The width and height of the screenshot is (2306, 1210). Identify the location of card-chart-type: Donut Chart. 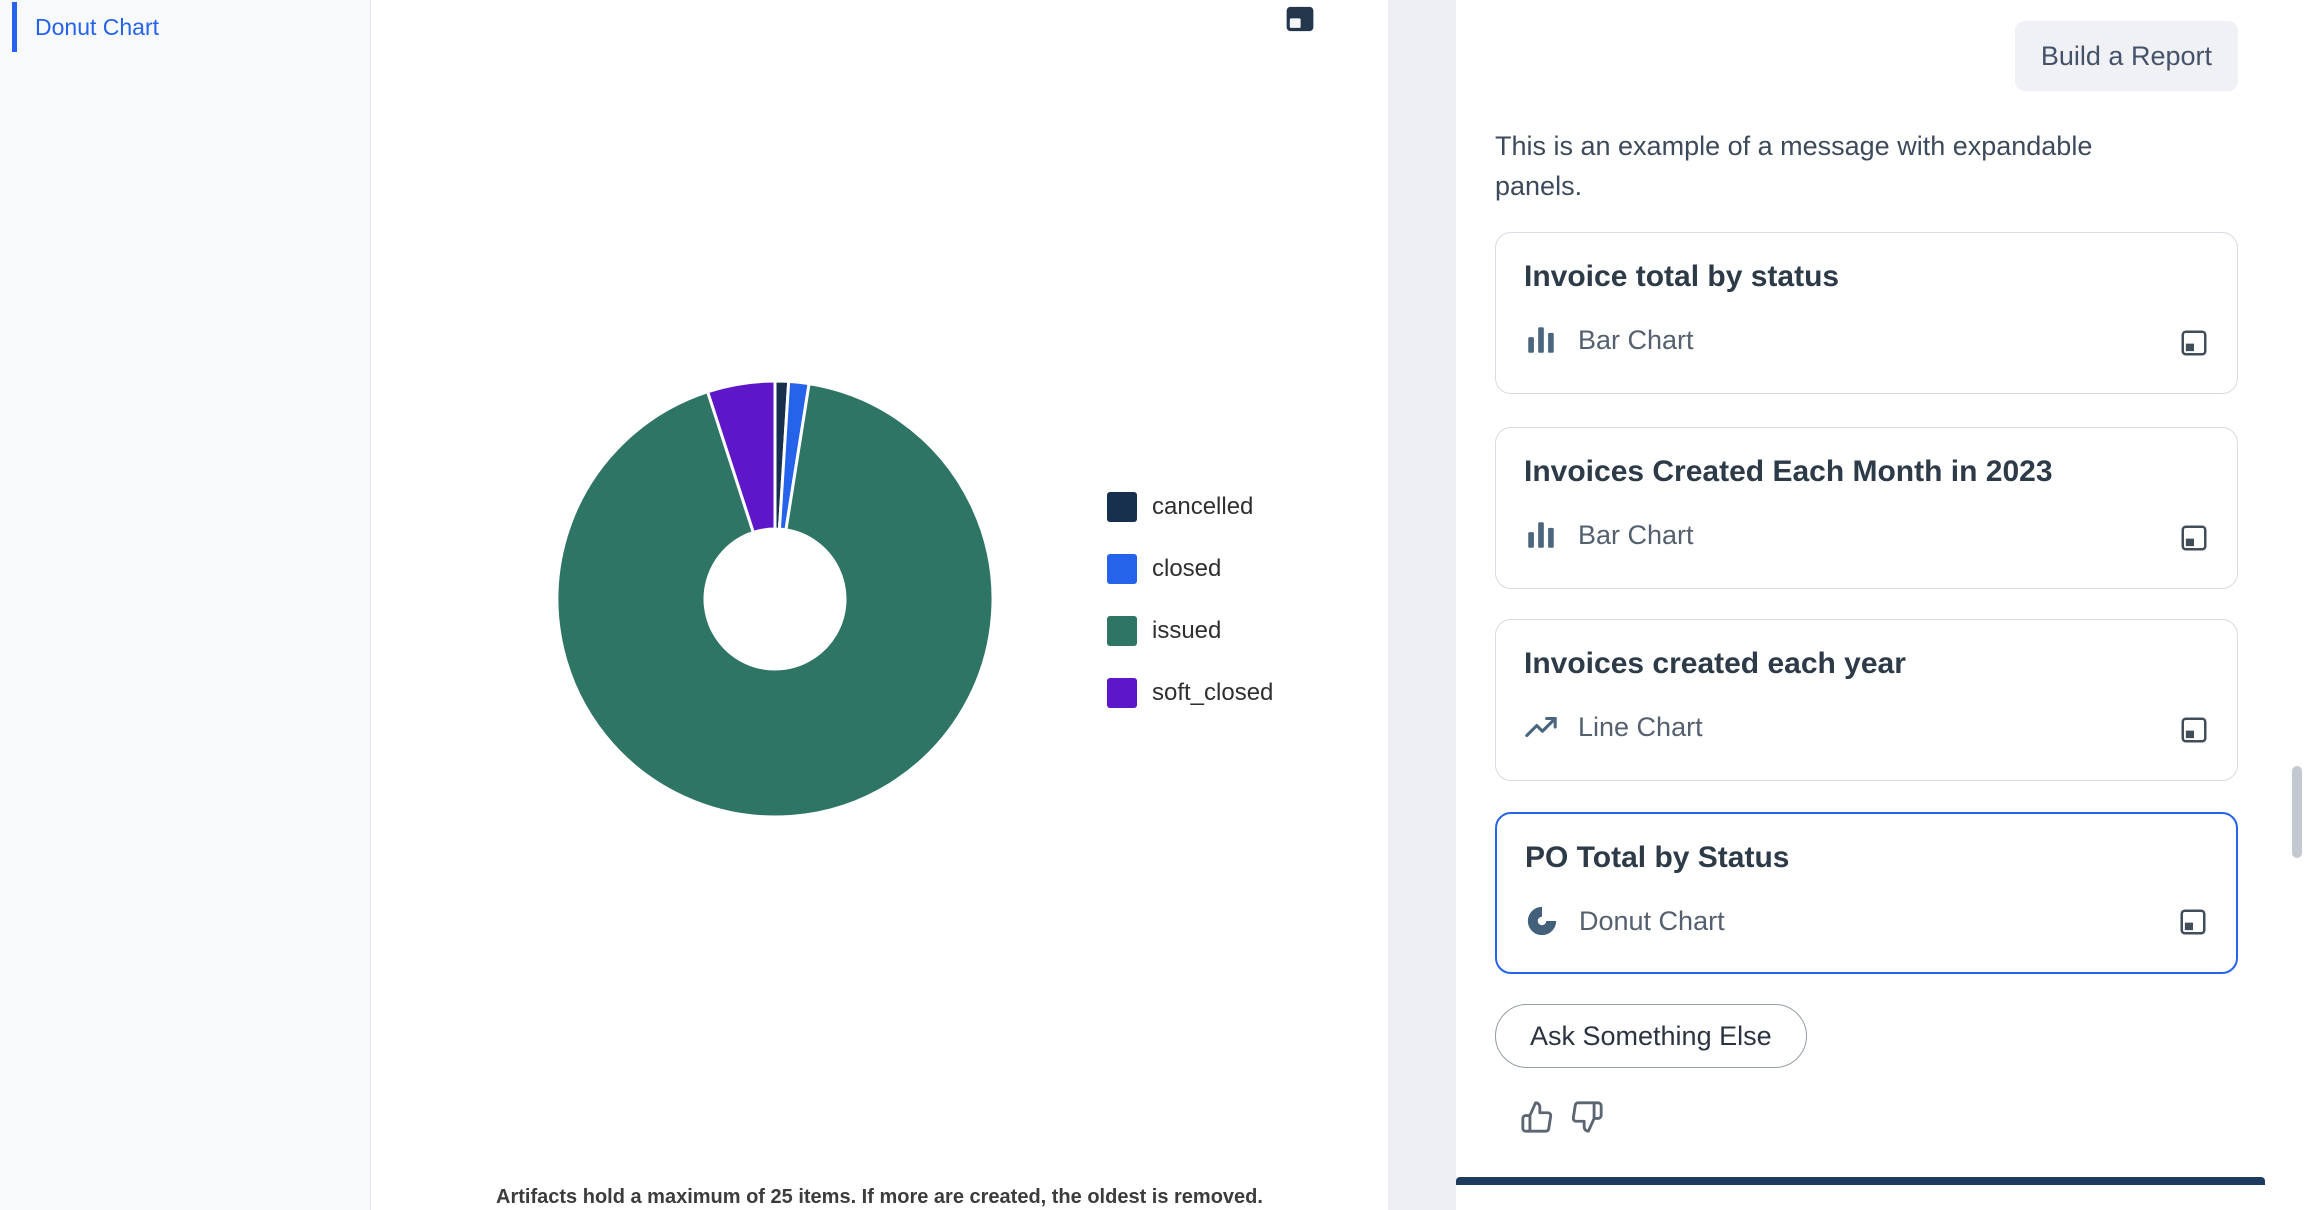
(1652, 920).